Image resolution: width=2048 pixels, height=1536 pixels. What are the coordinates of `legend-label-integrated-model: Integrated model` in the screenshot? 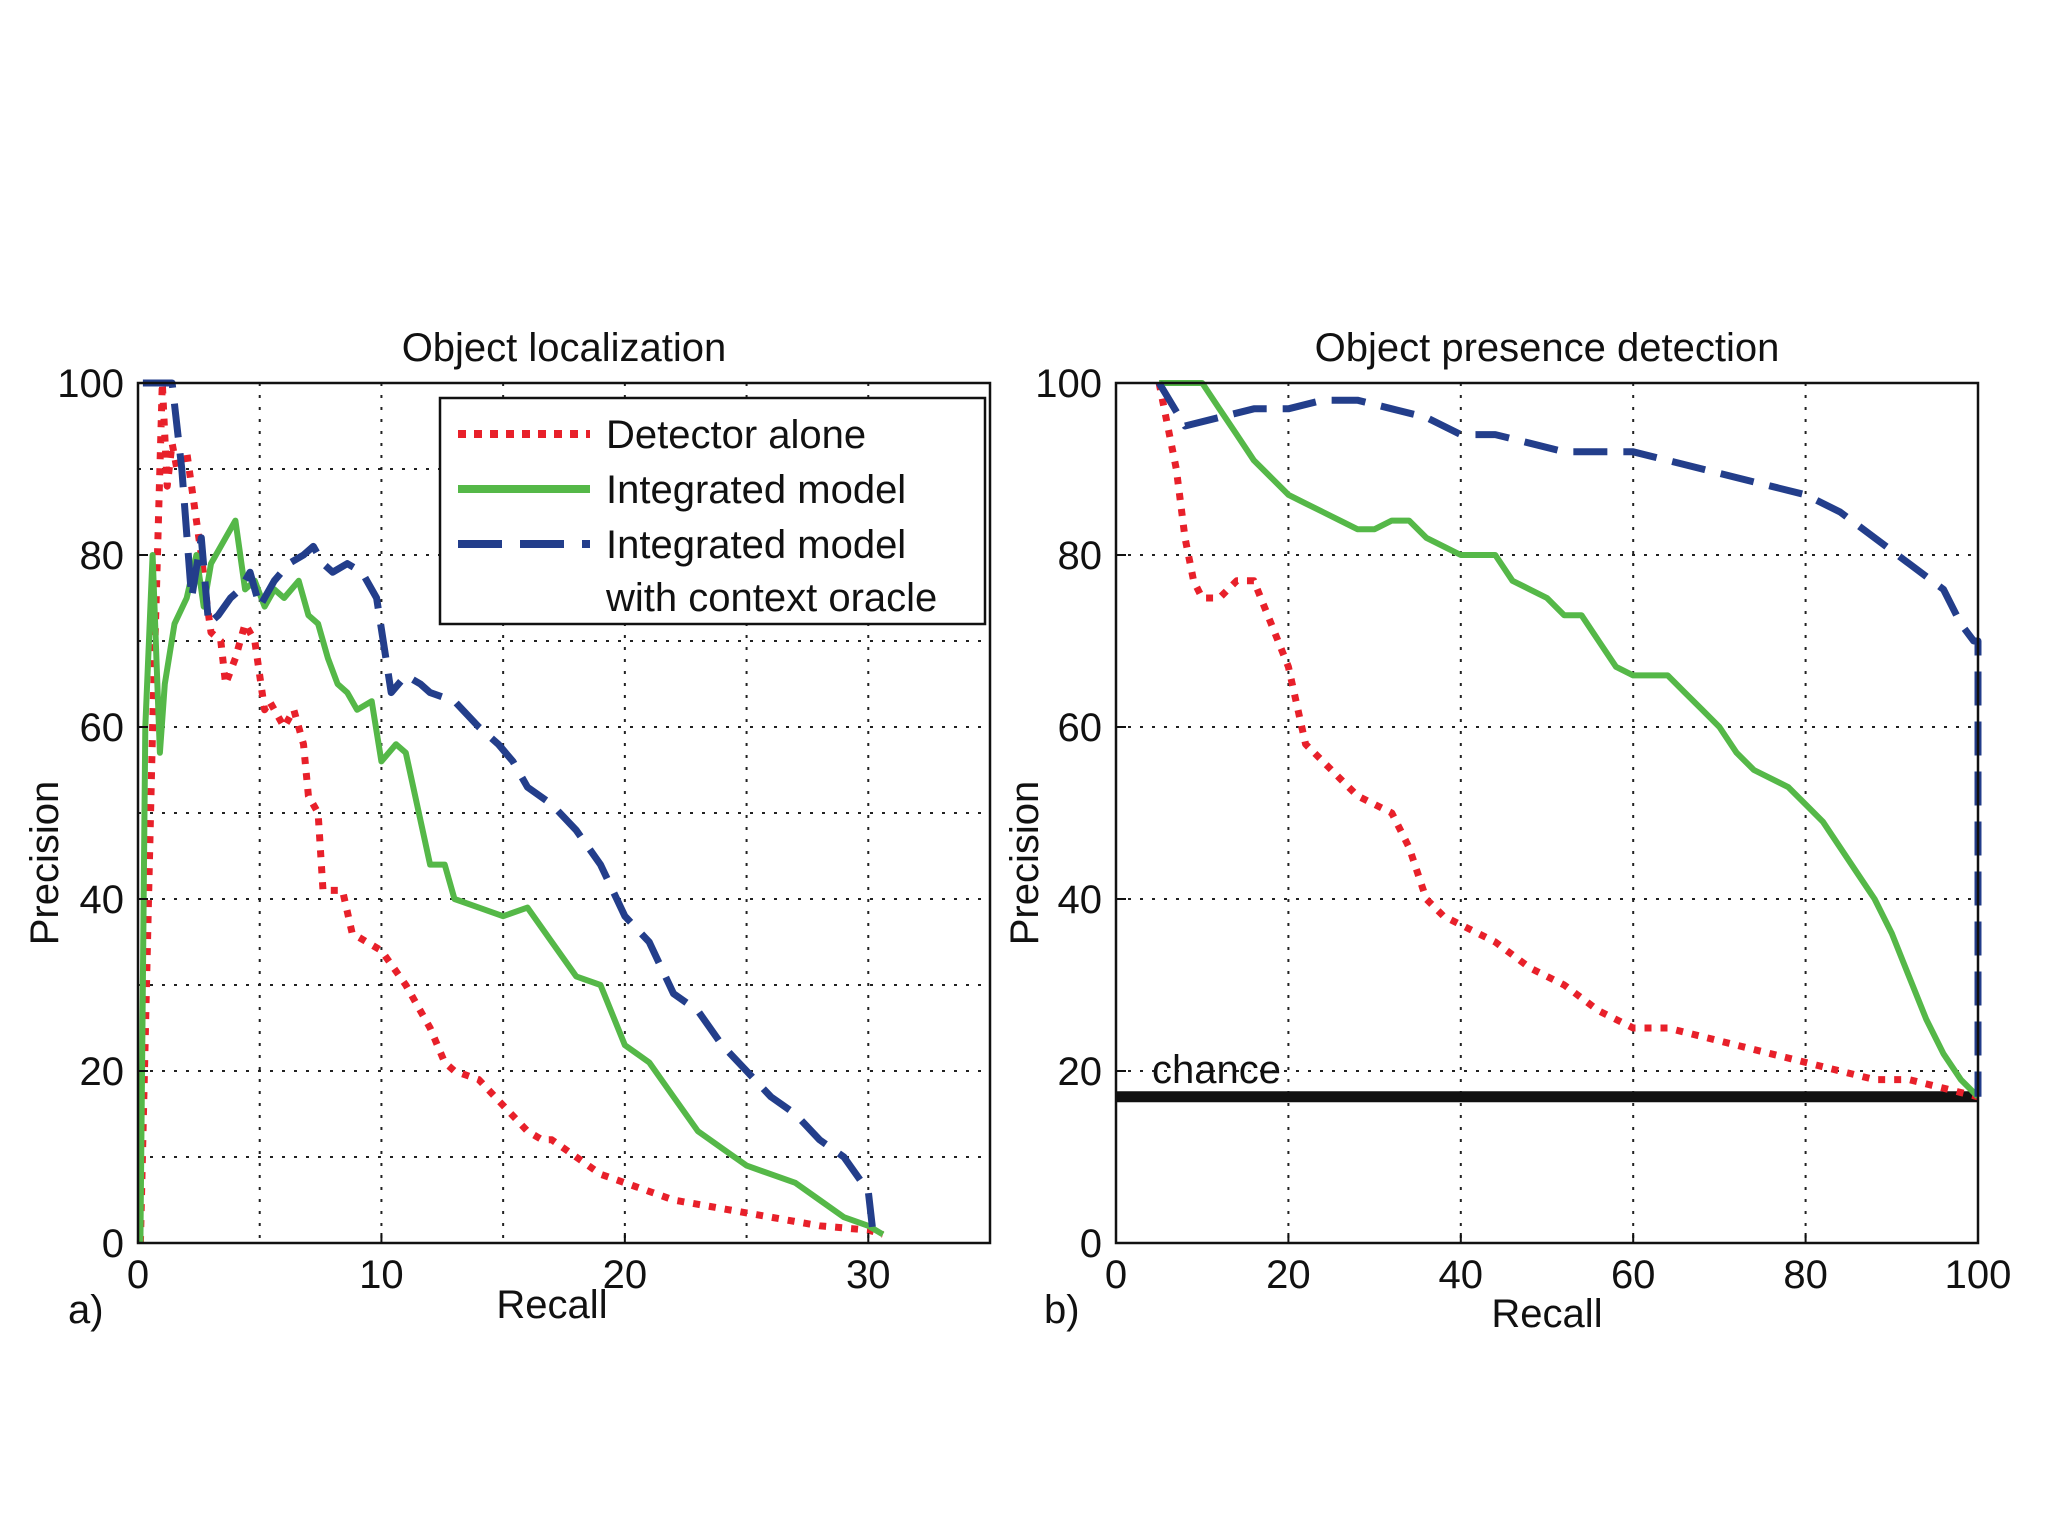 It's located at (756, 490).